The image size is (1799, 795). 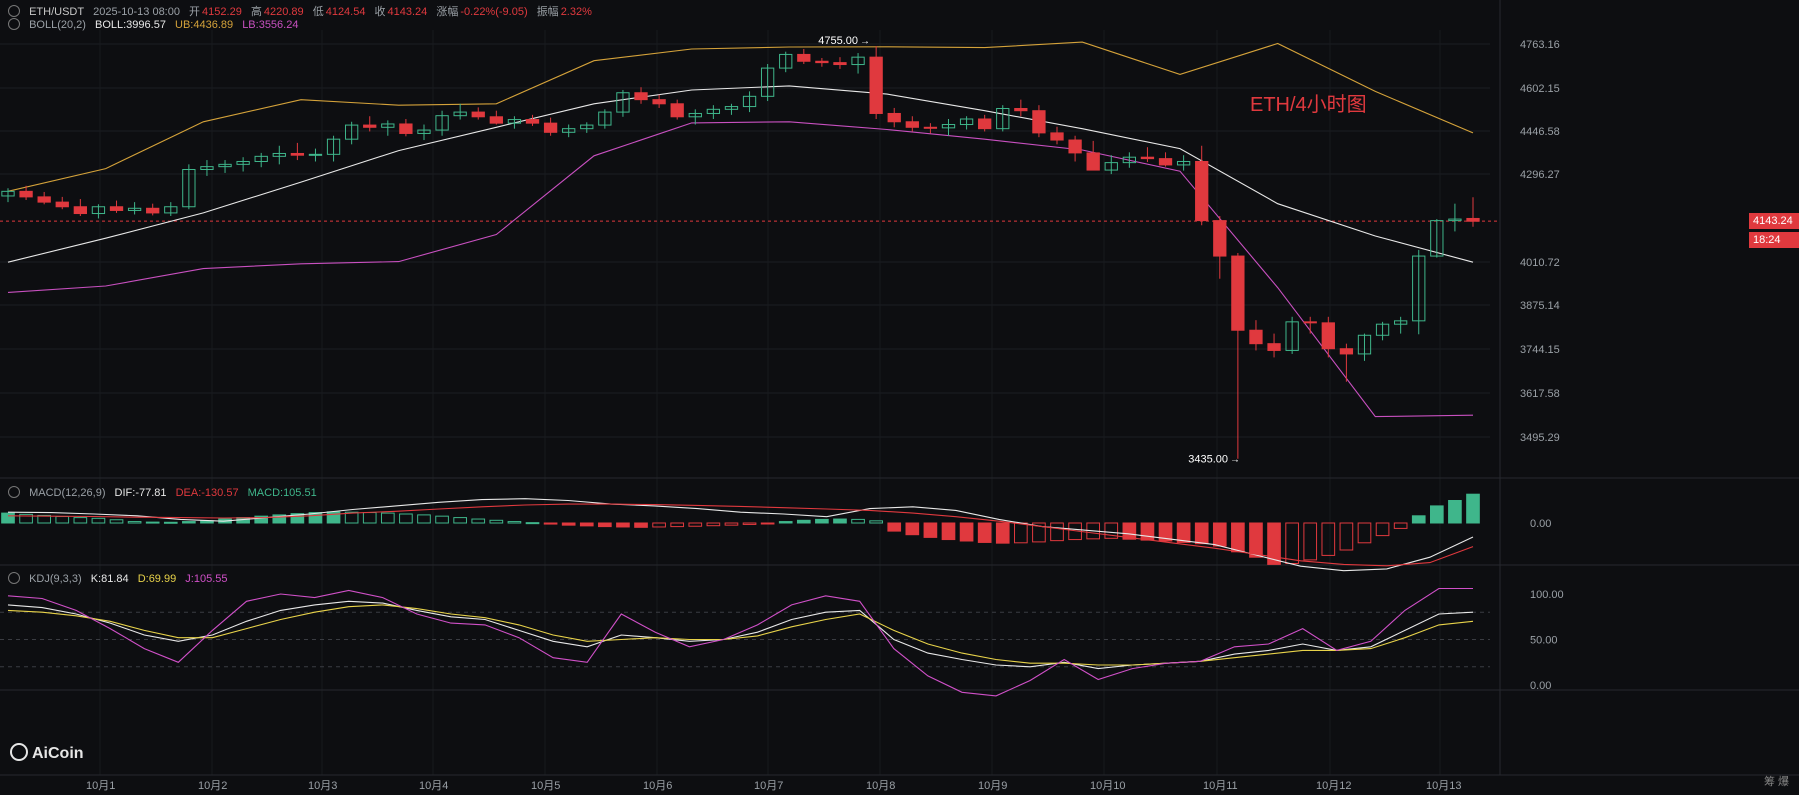 I want to click on y-tick-label: 3875.14, so click(x=1540, y=306).